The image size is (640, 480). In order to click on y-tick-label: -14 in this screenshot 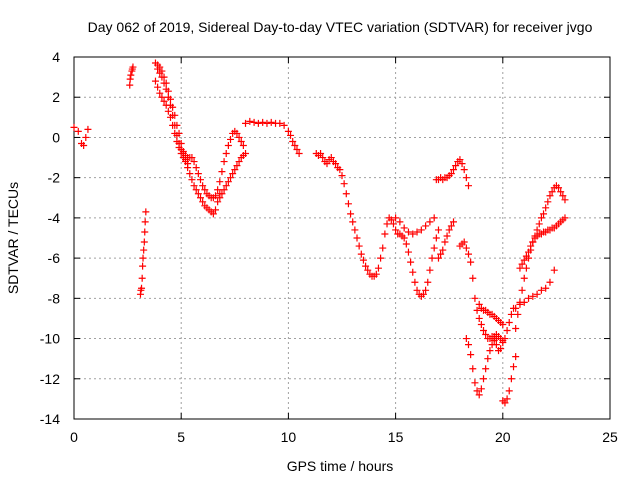, I will do `click(50, 419)`.